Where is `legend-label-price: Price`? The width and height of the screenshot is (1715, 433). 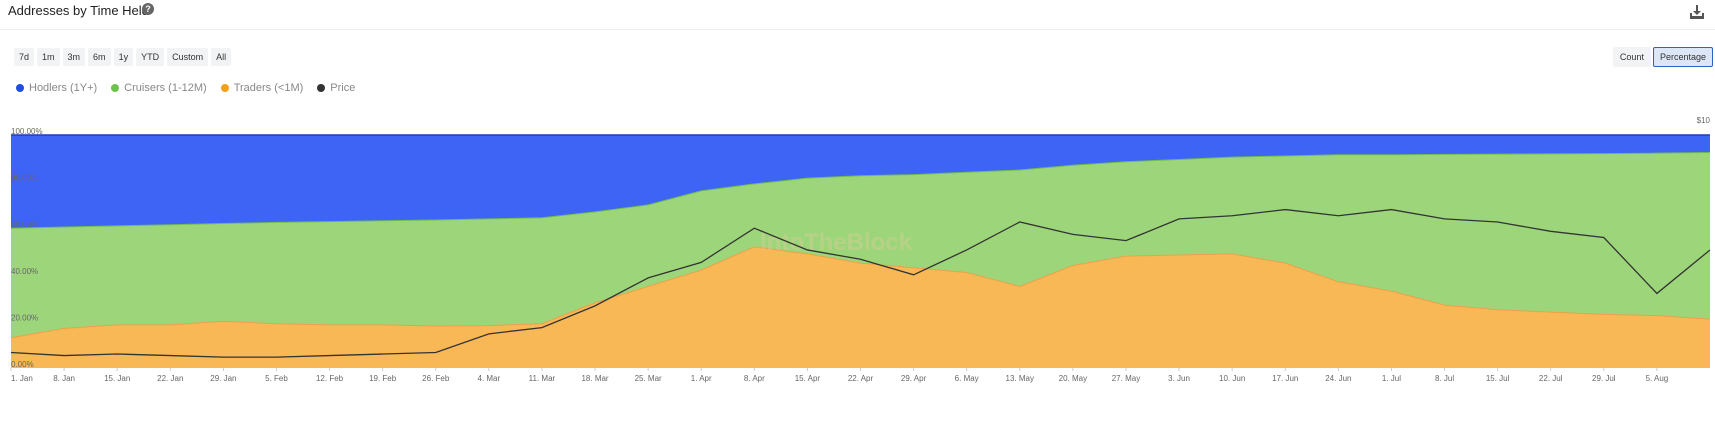
legend-label-price: Price is located at coordinates (343, 88).